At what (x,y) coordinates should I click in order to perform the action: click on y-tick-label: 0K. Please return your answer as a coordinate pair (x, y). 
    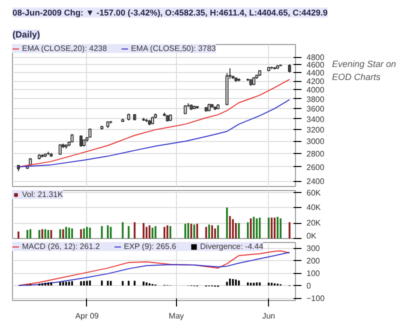
    Looking at the image, I should click on (311, 236).